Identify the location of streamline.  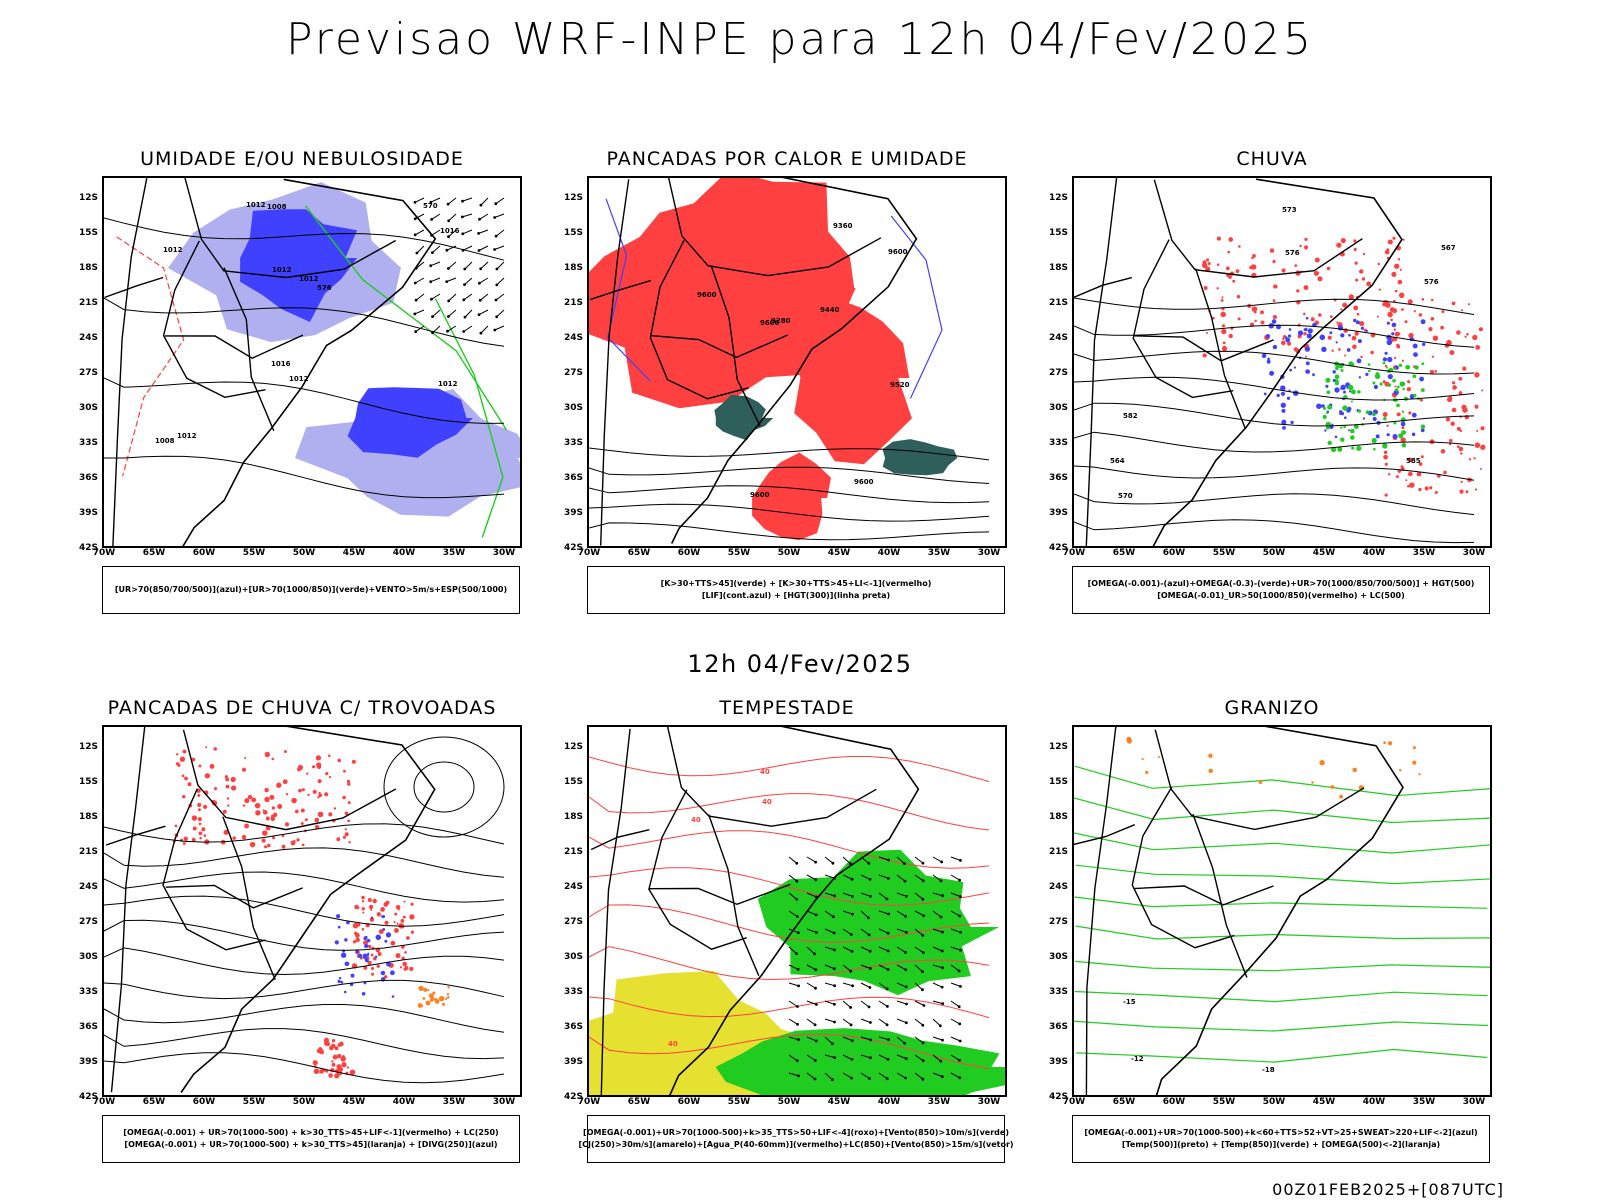
(304, 989).